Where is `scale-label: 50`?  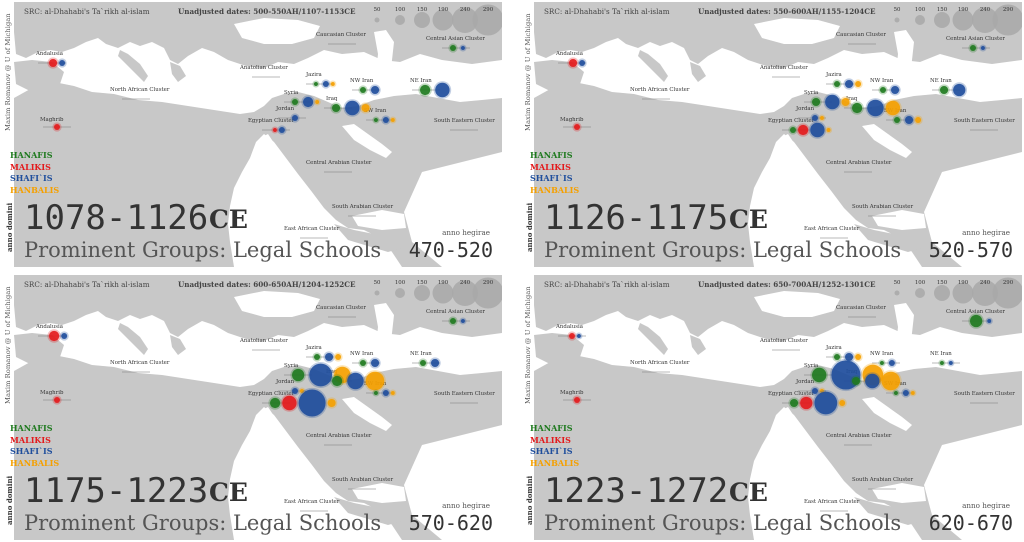
scale-label: 50 is located at coordinates (377, 283).